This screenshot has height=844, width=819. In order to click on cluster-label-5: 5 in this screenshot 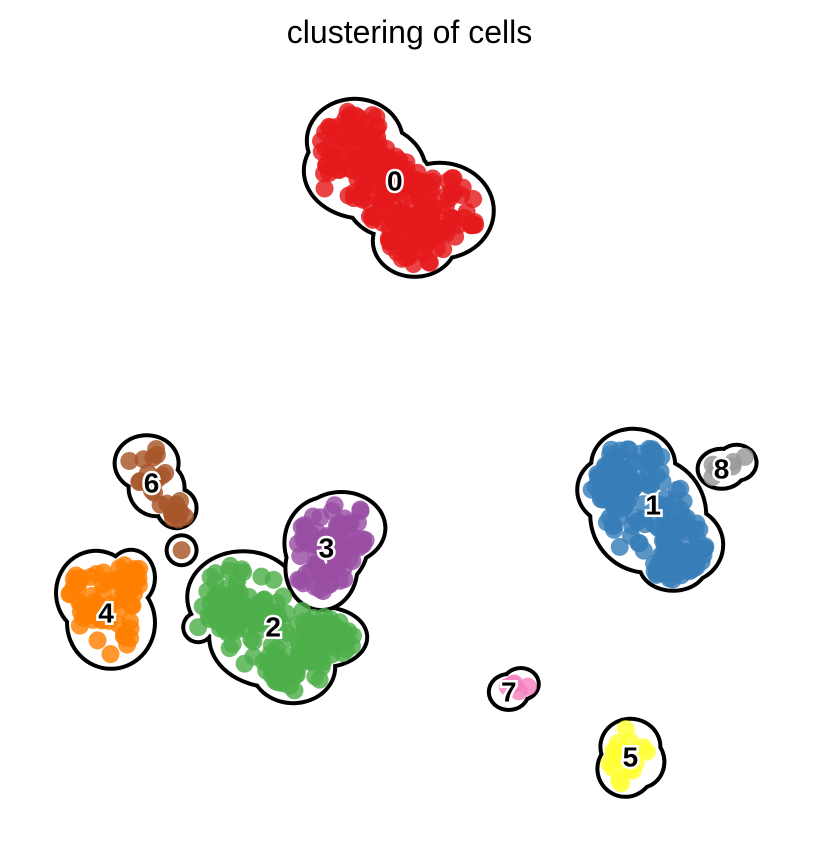, I will do `click(631, 756)`.